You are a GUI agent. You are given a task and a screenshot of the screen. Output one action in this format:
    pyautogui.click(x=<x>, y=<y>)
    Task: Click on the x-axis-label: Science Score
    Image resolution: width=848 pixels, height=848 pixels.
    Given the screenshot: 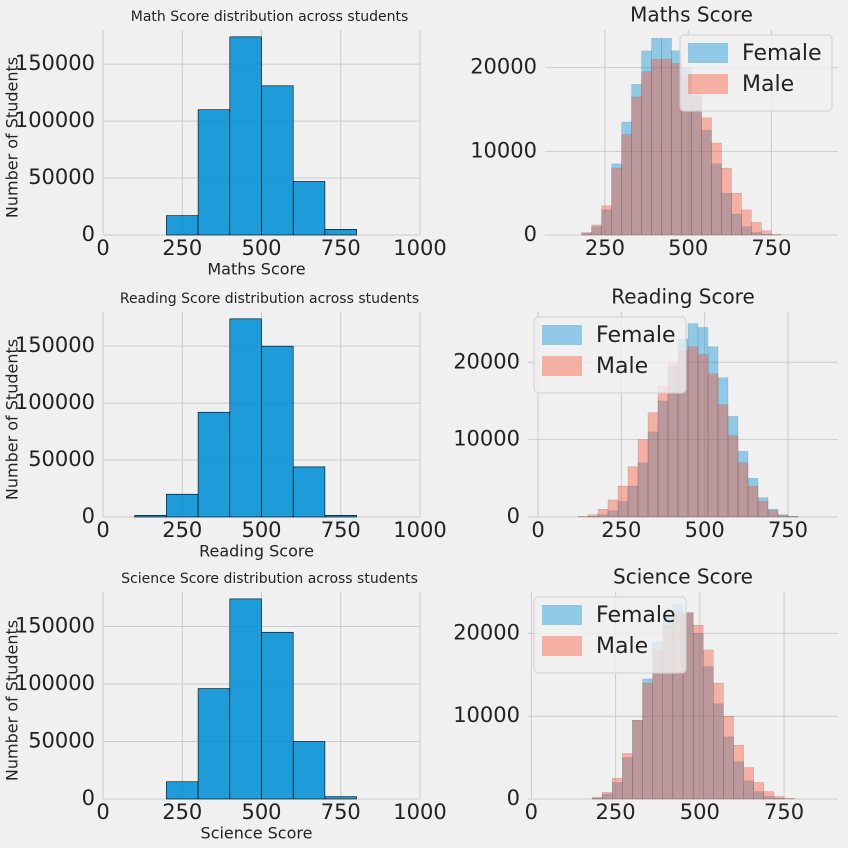 What is the action you would take?
    pyautogui.click(x=257, y=833)
    